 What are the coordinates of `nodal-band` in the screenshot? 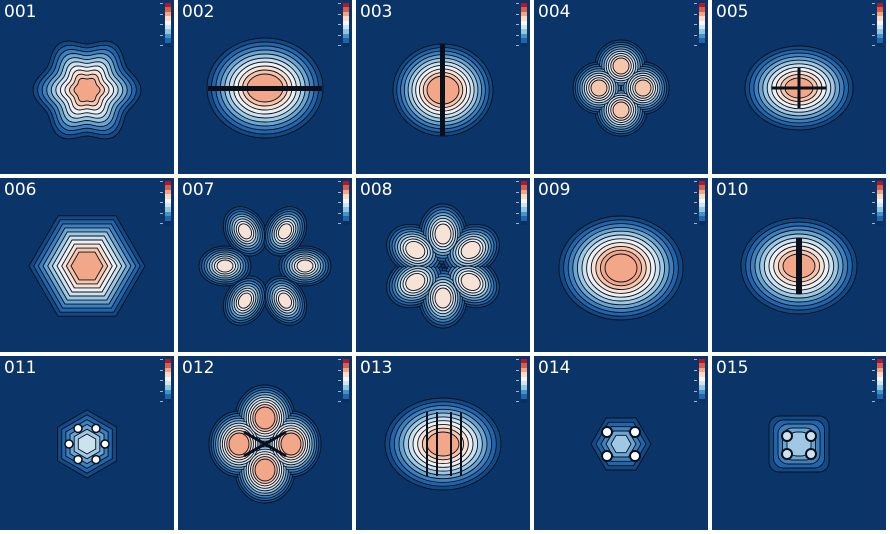 It's located at (265, 88).